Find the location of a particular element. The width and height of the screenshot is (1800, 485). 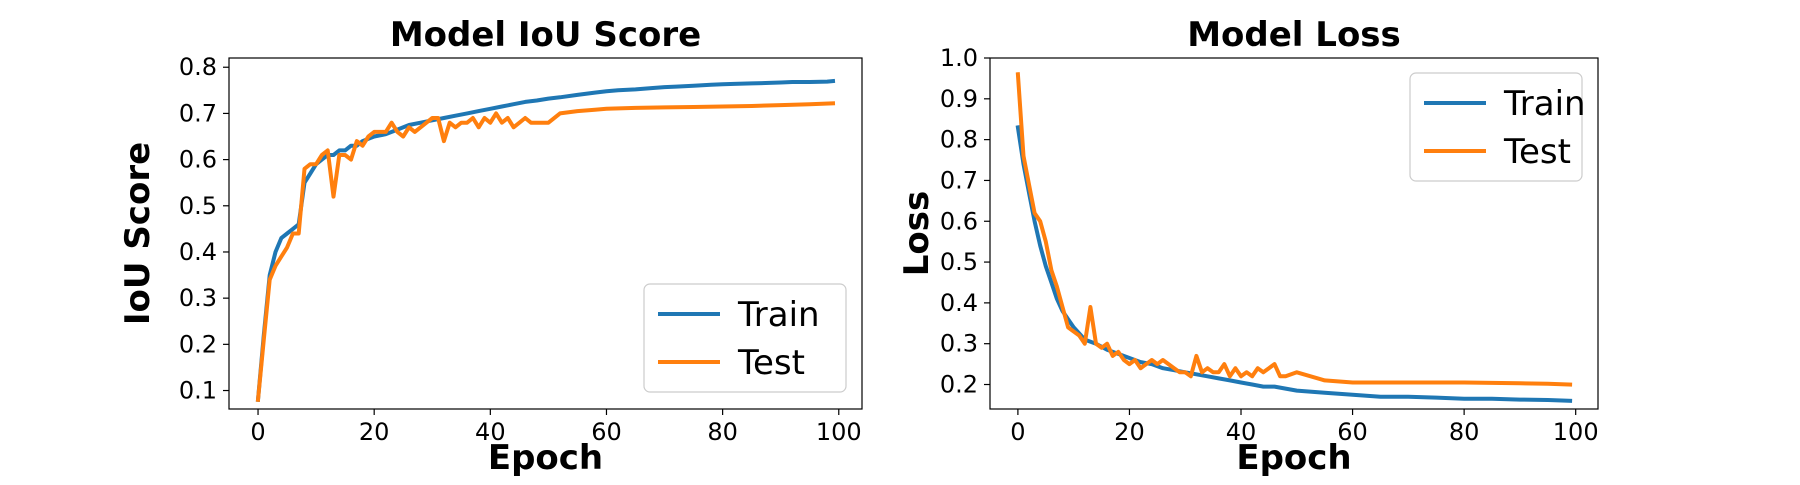

y-tick-label: 1.0 is located at coordinates (959, 58).